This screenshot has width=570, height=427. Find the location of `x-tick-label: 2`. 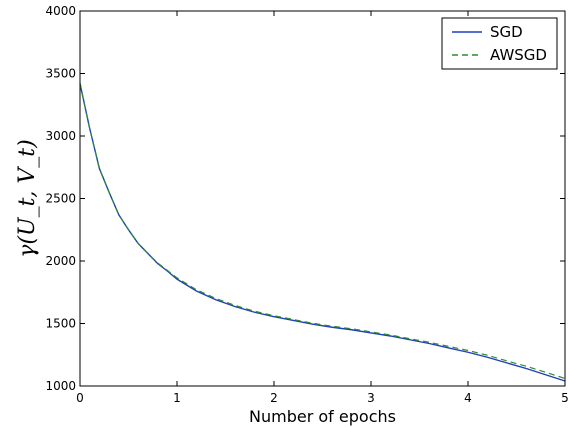

x-tick-label: 2 is located at coordinates (274, 398).